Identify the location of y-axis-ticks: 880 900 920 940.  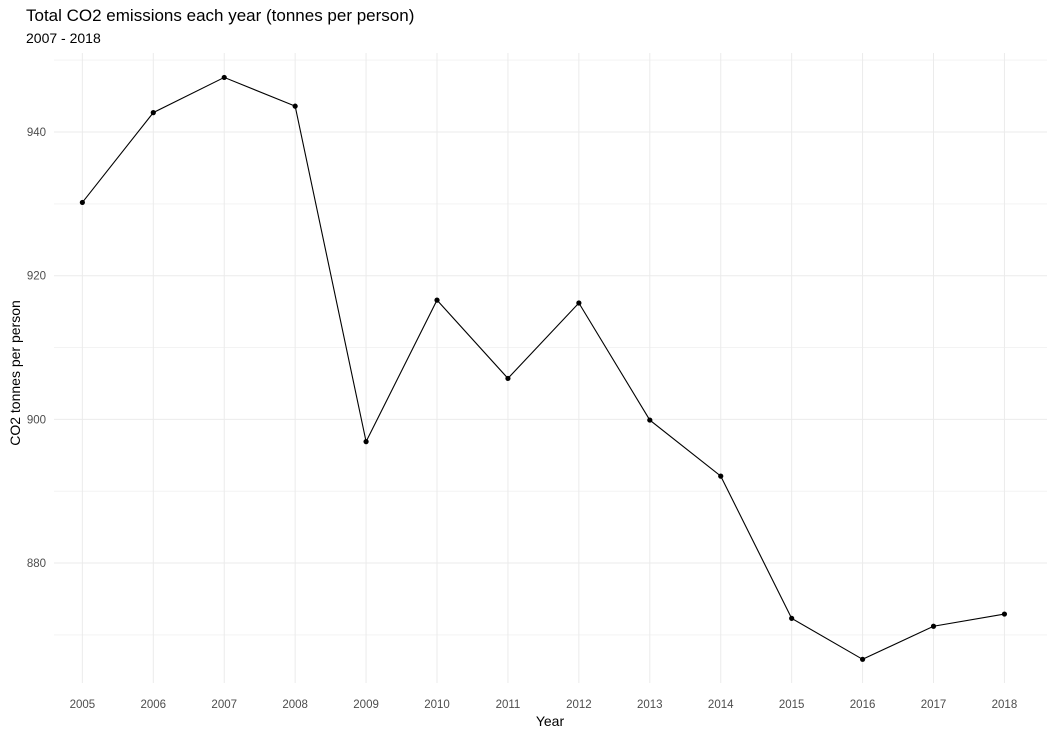
(36, 348).